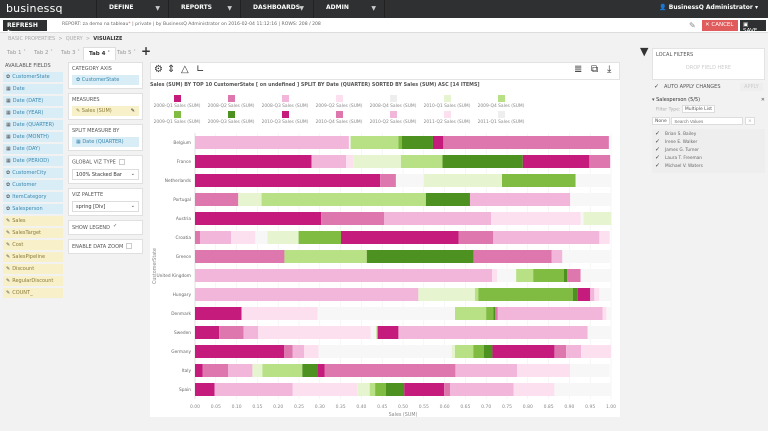 The height and width of the screenshot is (431, 768). What do you see at coordinates (204, 9) in the screenshot?
I see `nav-reports: REPORTS ▼` at bounding box center [204, 9].